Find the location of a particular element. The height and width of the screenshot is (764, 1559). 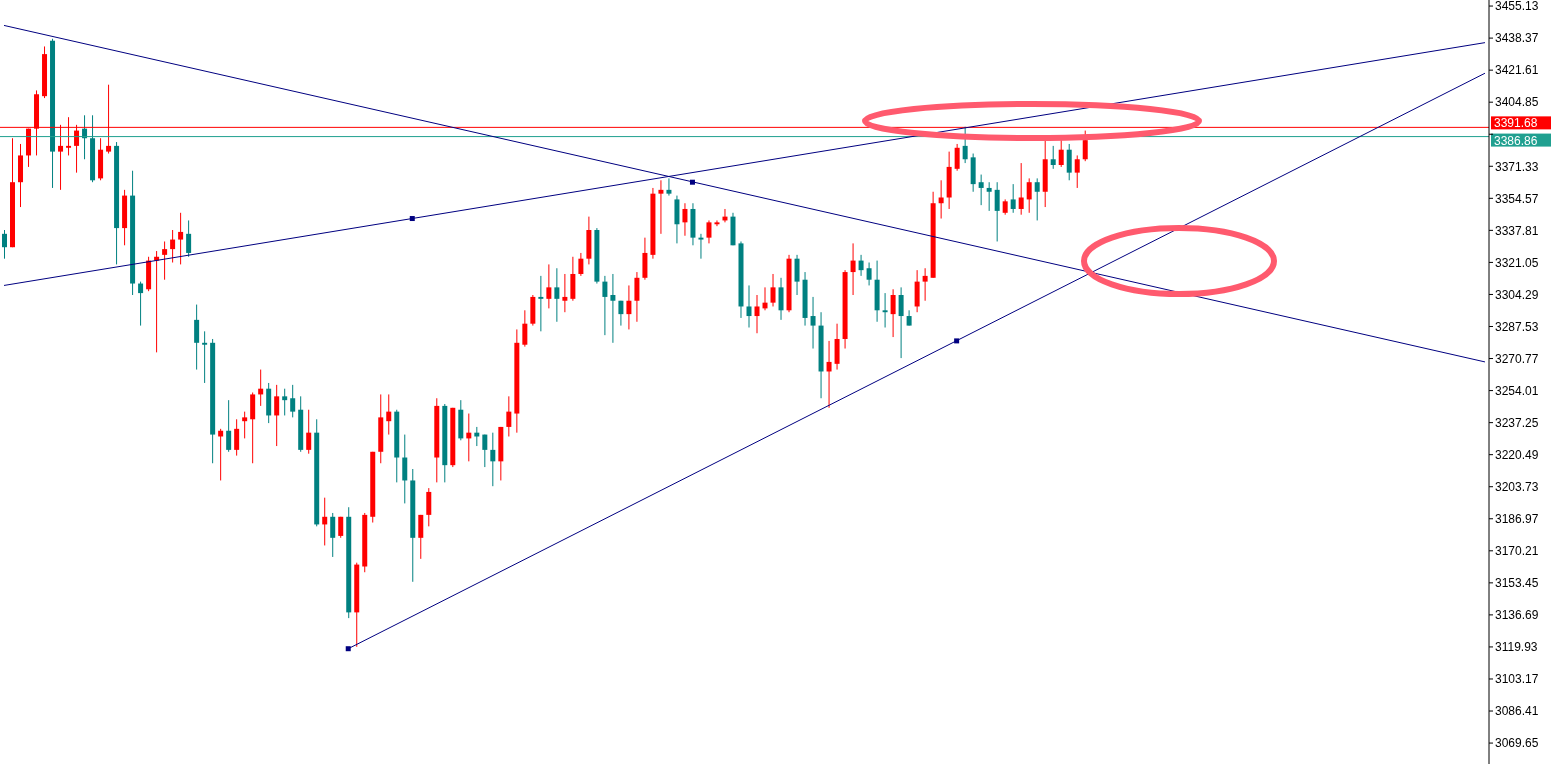

y-tick-label: 3371.33 is located at coordinates (1517, 166).